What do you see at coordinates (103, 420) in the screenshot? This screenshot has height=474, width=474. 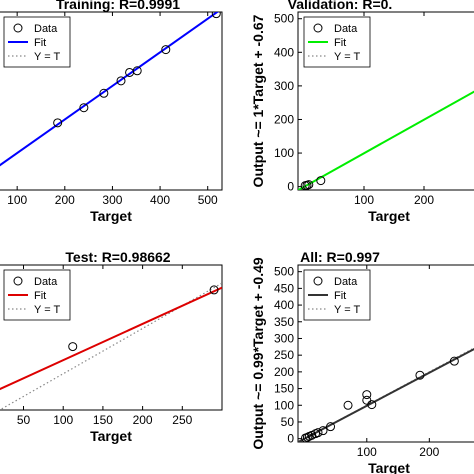 I see `x-tick-label: 150` at bounding box center [103, 420].